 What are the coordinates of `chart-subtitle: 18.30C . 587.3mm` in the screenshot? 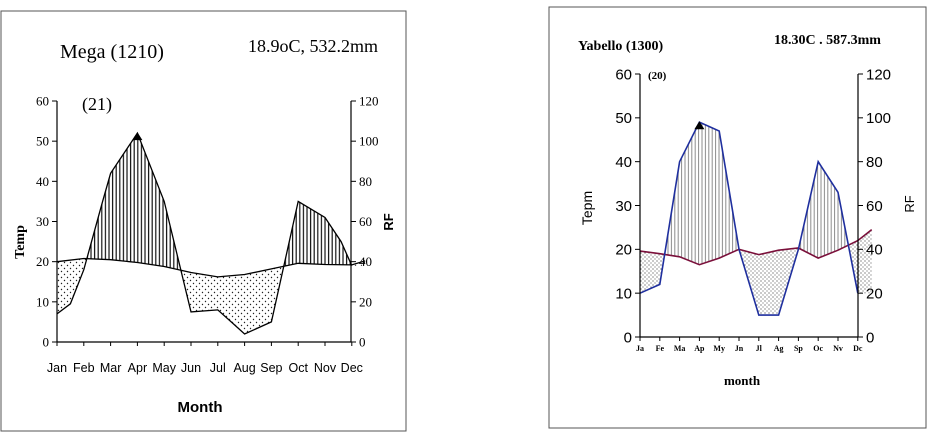 It's located at (827, 40).